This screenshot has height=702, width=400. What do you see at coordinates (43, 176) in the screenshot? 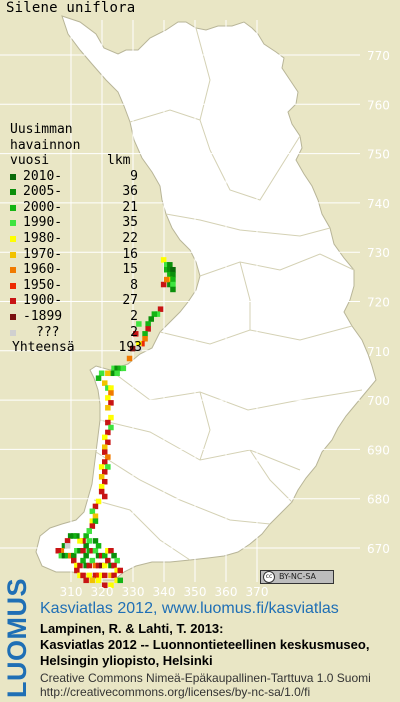
I see `legend-row-label: 2010-` at bounding box center [43, 176].